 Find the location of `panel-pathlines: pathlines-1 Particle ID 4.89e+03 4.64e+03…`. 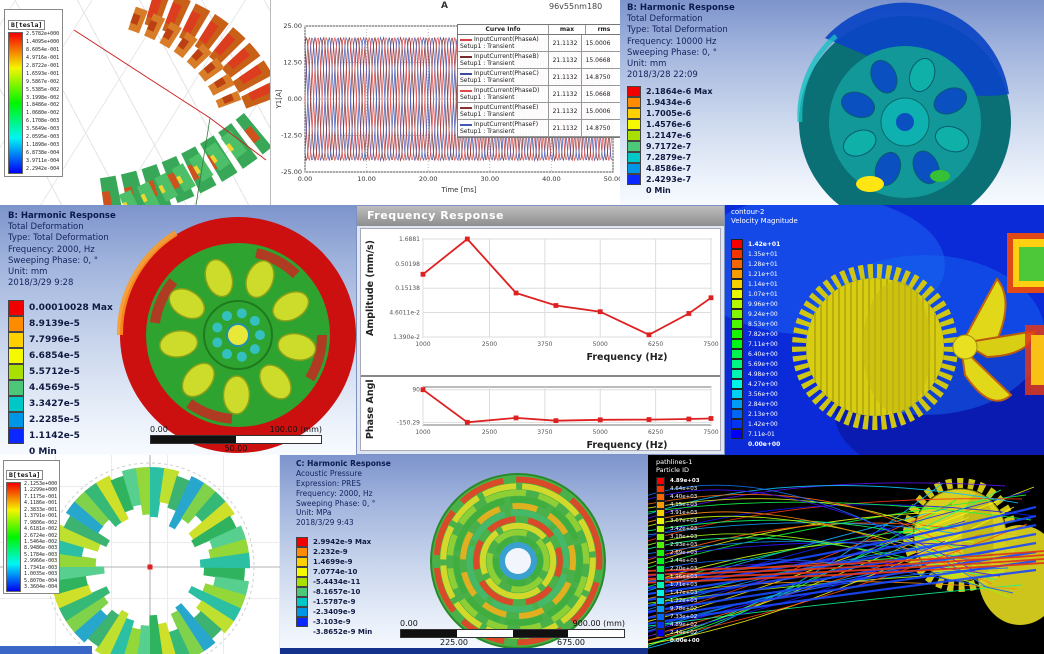

panel-pathlines: pathlines-1 Particle ID 4.89e+03 4.64e+03… is located at coordinates (846, 554).